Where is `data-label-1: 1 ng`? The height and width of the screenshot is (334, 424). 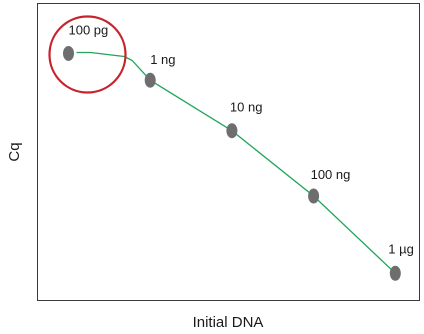
data-label-1: 1 ng is located at coordinates (162, 59).